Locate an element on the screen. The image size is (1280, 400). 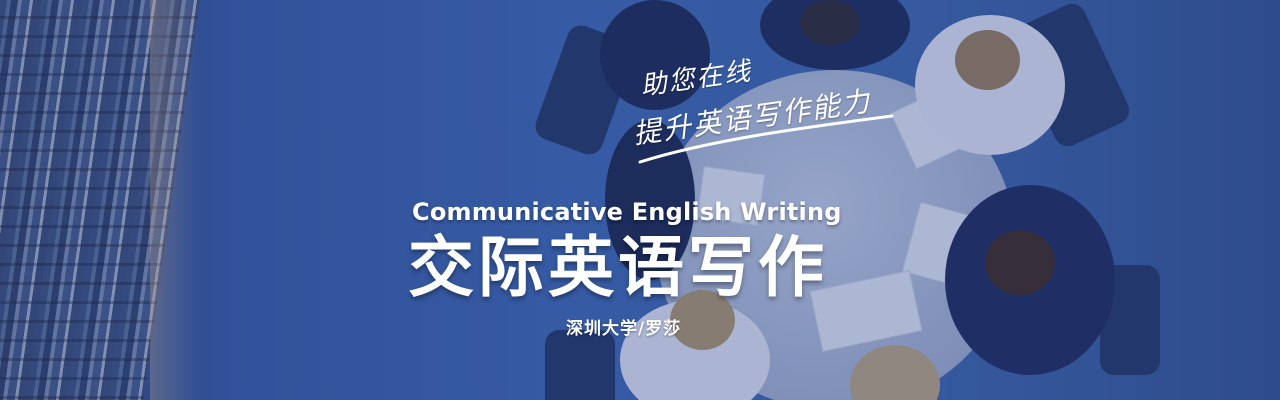
course-title-chinese: 交际英语写作 is located at coordinates (618, 267).